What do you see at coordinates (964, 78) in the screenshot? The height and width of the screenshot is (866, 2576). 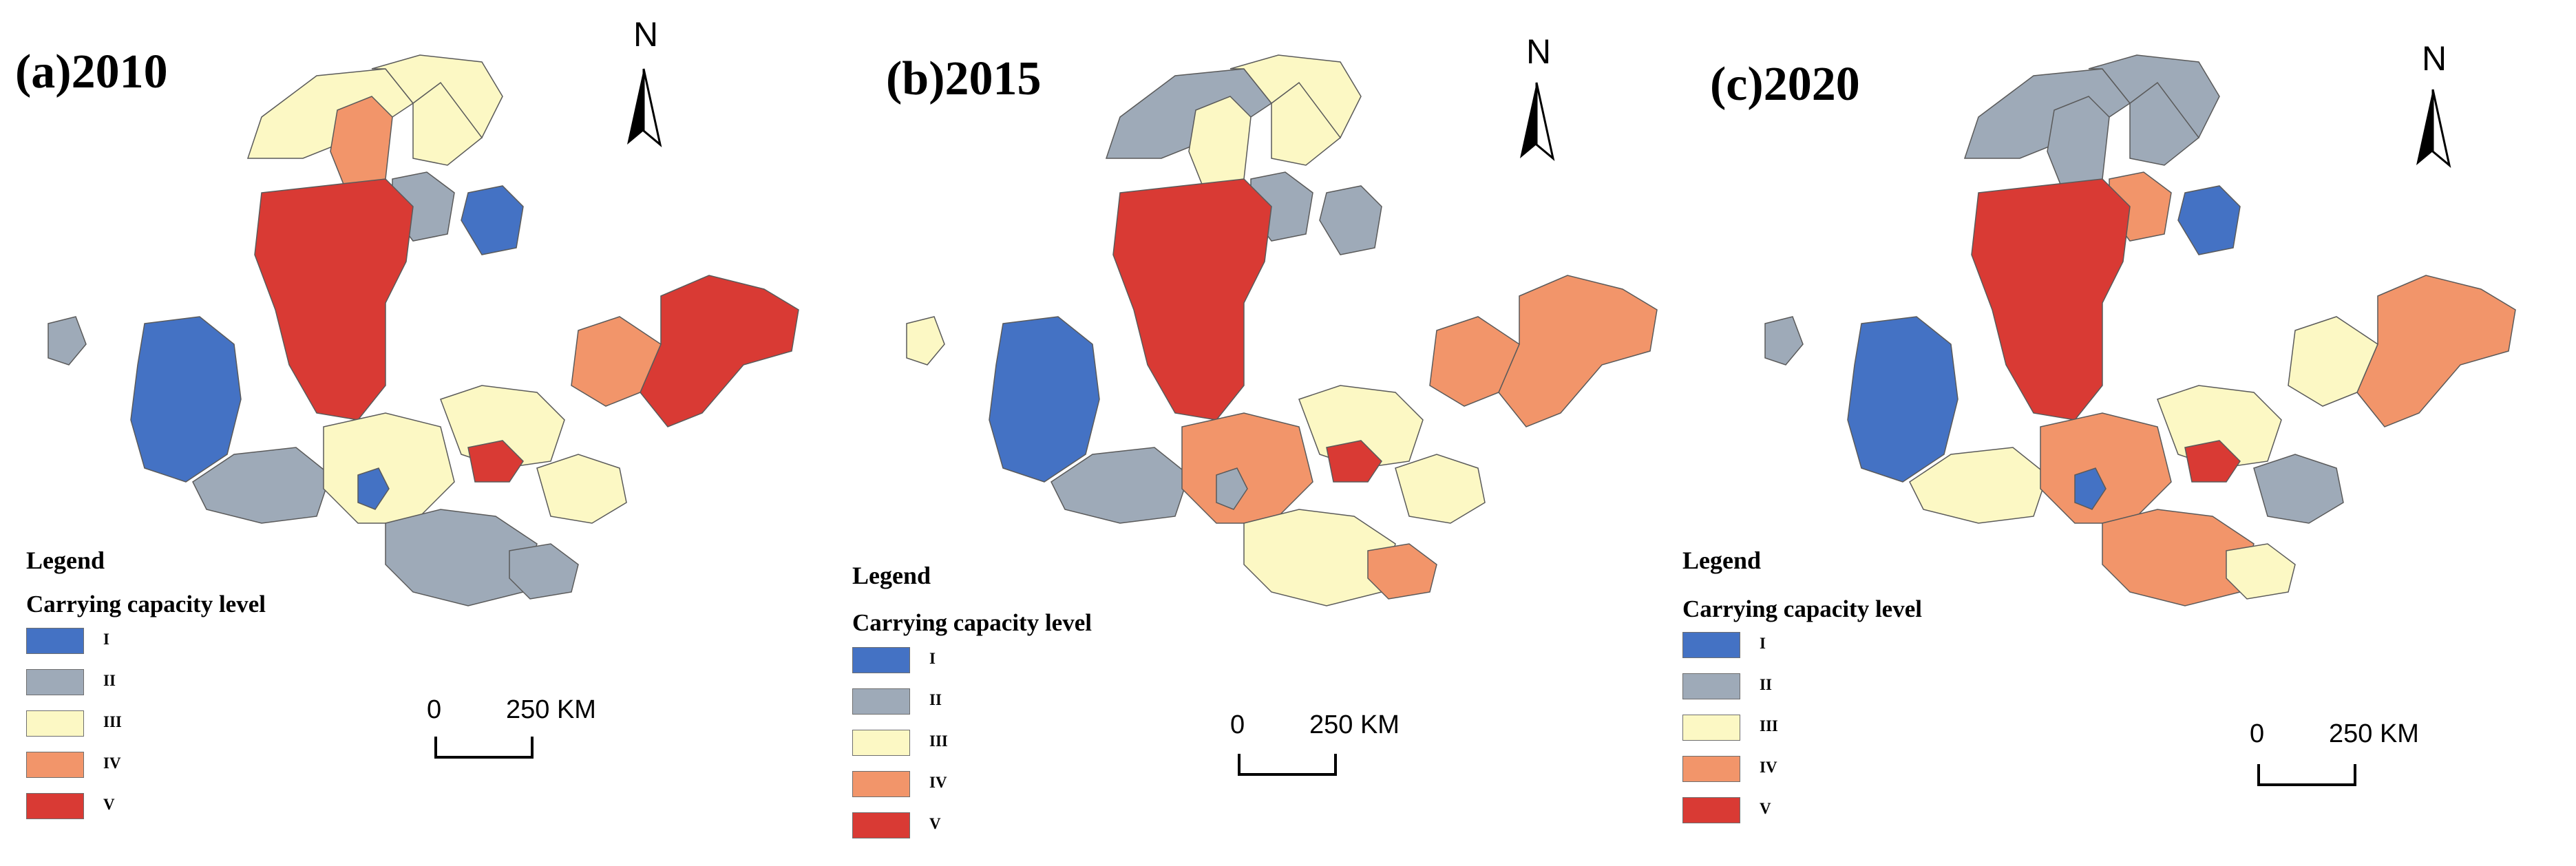 I see `panel-title: (b)2015` at bounding box center [964, 78].